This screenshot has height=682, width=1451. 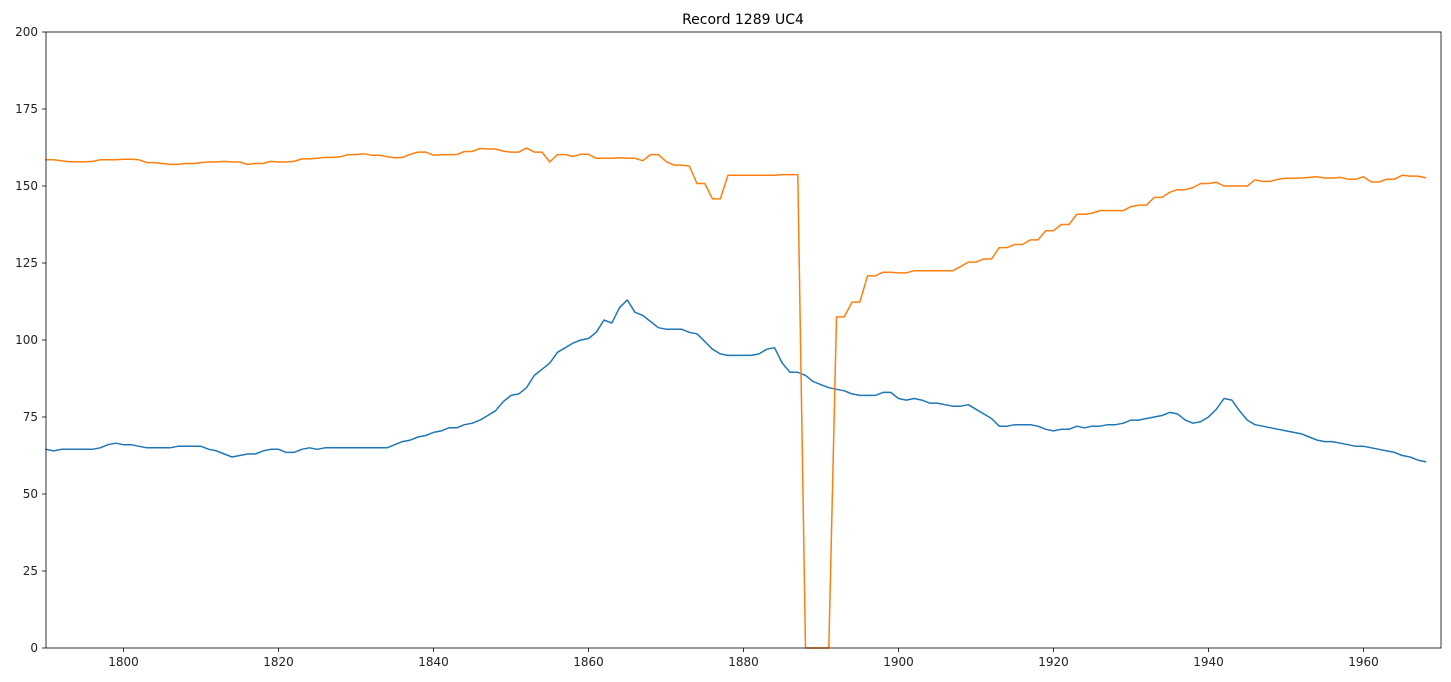 What do you see at coordinates (123, 662) in the screenshot?
I see `x-tick-label: 1800` at bounding box center [123, 662].